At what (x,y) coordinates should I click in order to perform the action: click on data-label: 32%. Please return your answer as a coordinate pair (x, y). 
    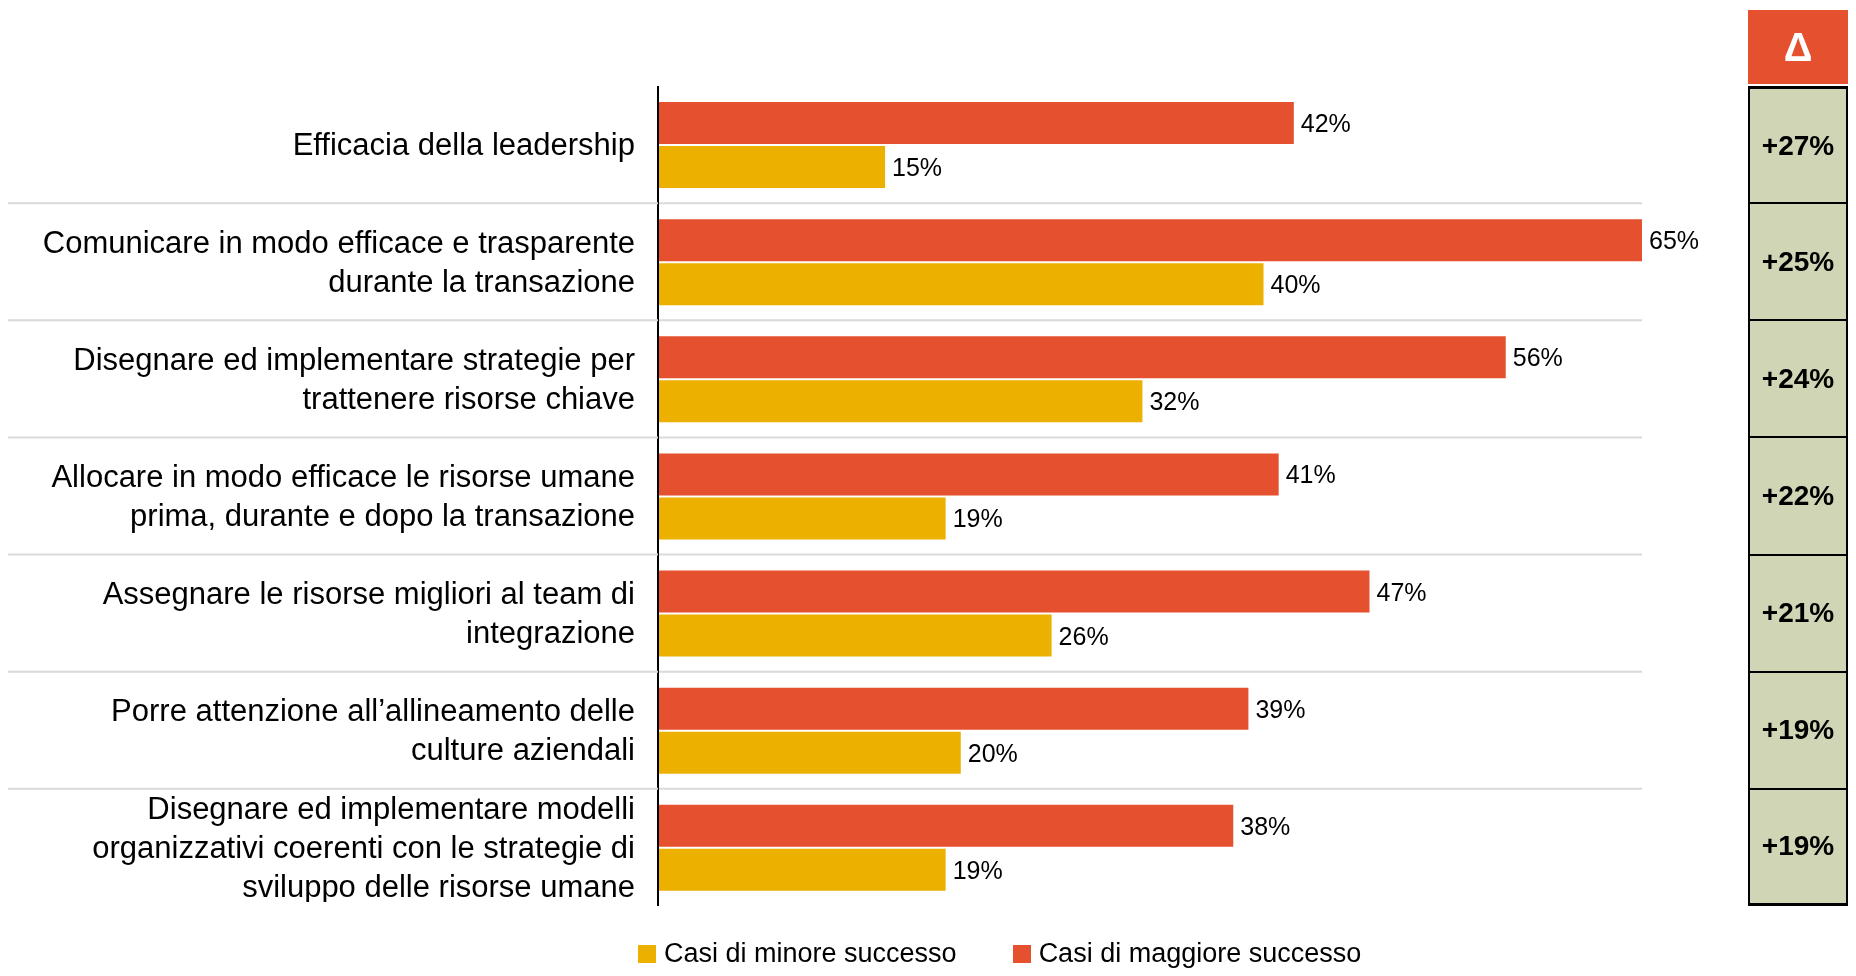
    Looking at the image, I should click on (1174, 401).